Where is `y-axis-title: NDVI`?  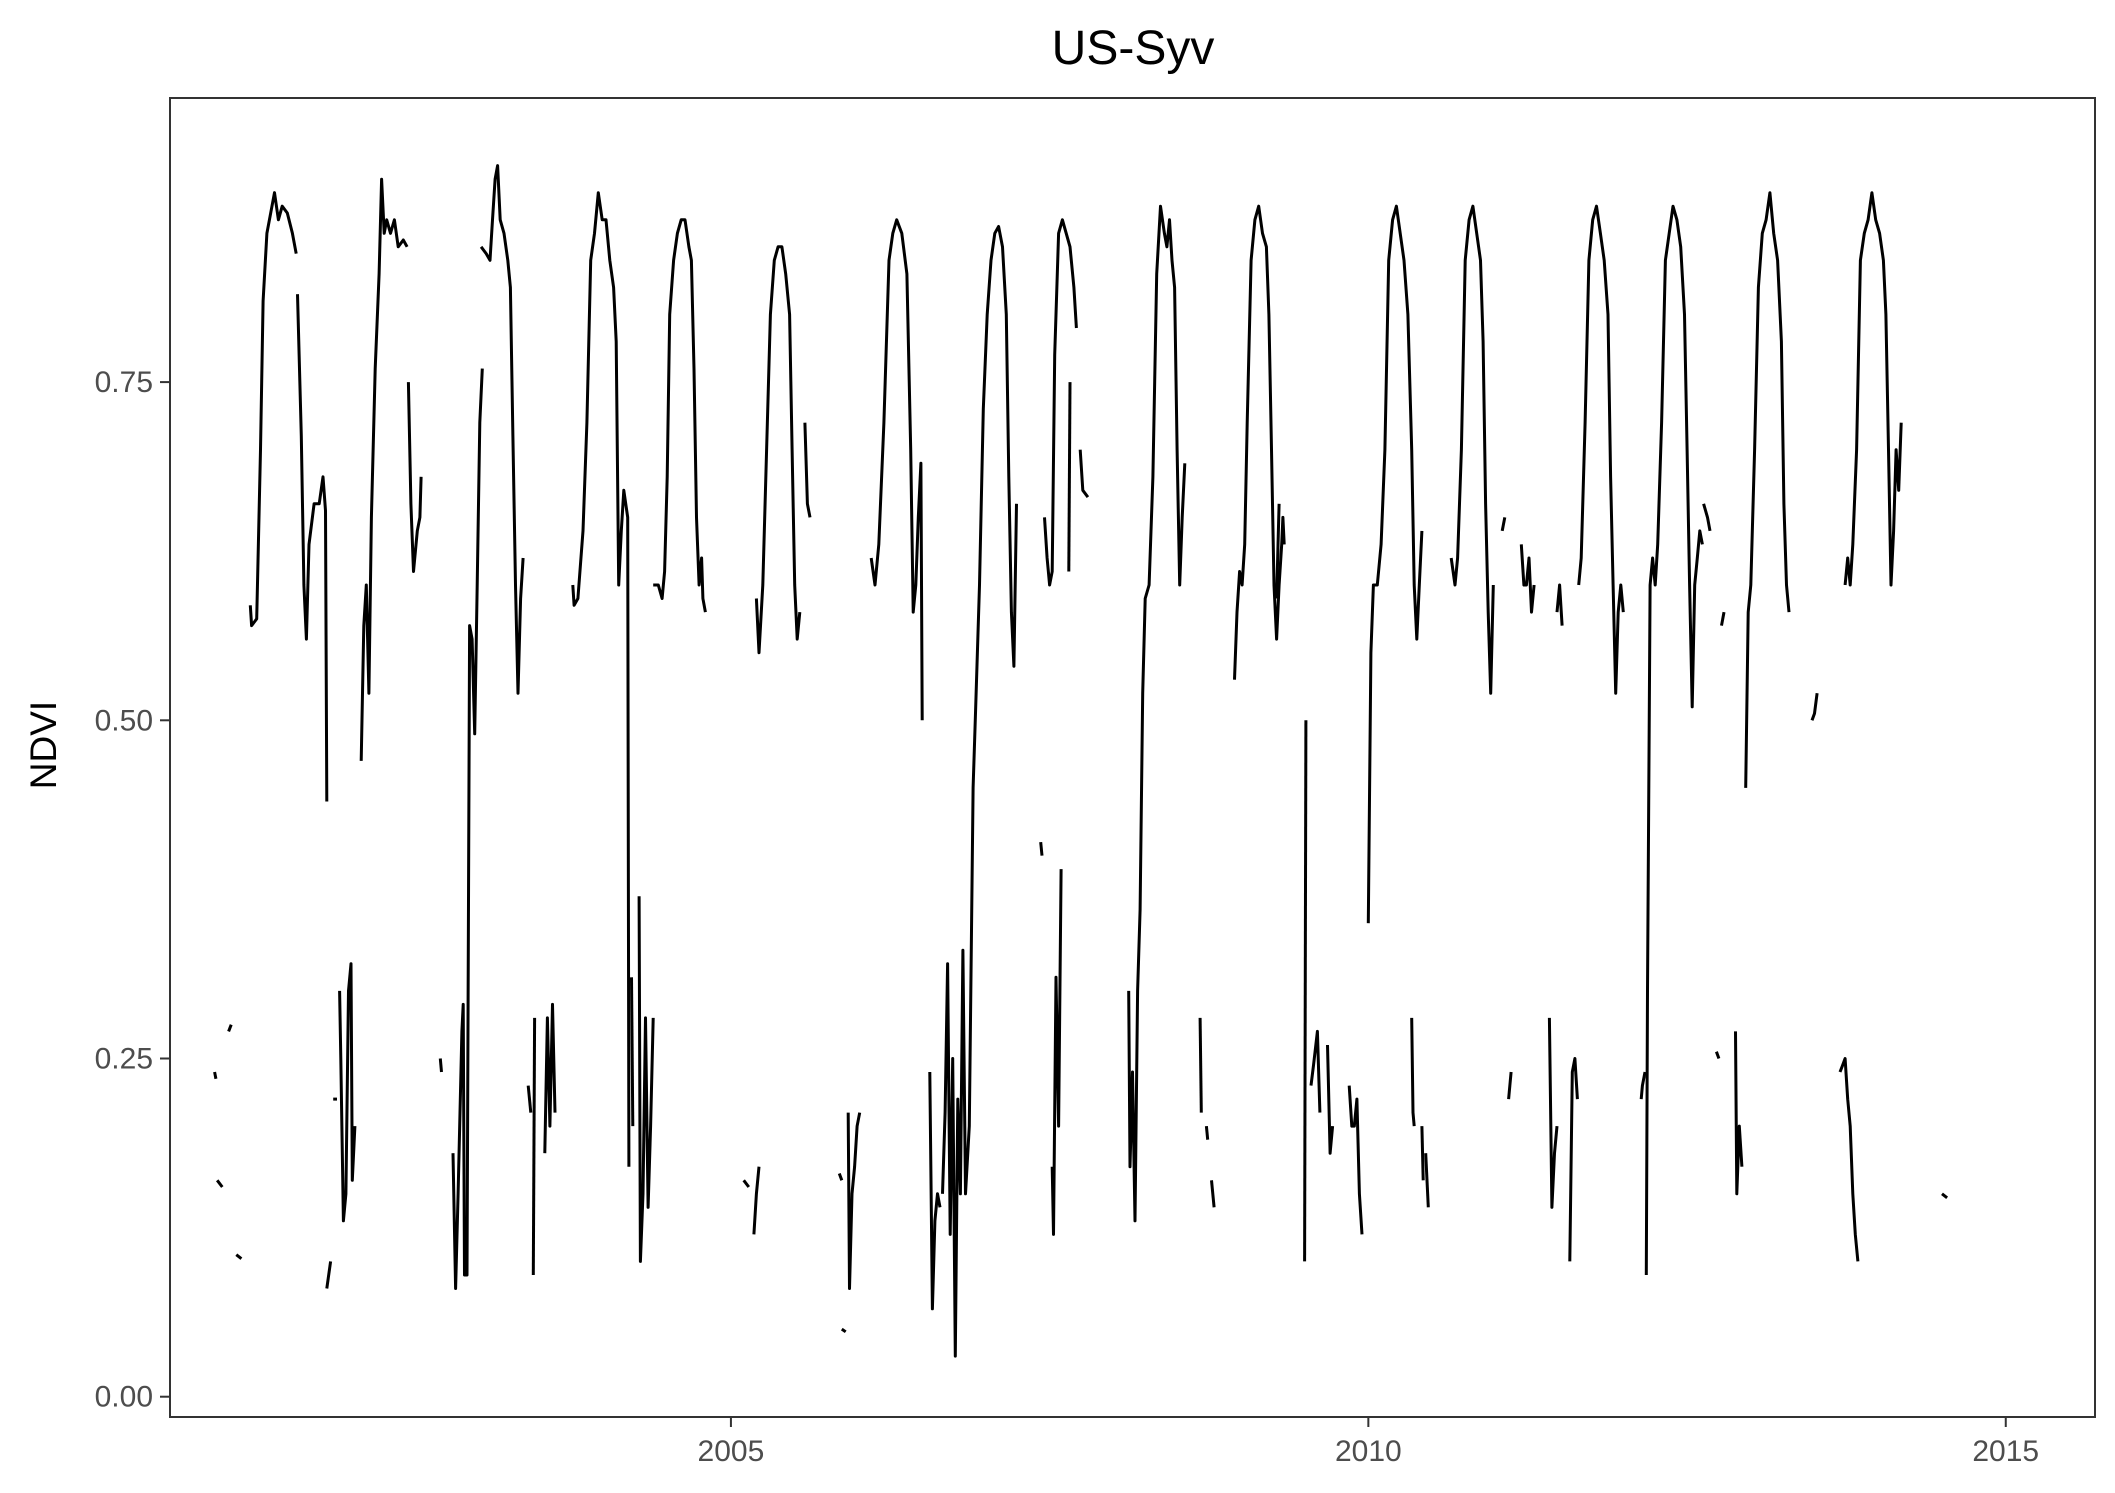
y-axis-title: NDVI is located at coordinates (43, 745).